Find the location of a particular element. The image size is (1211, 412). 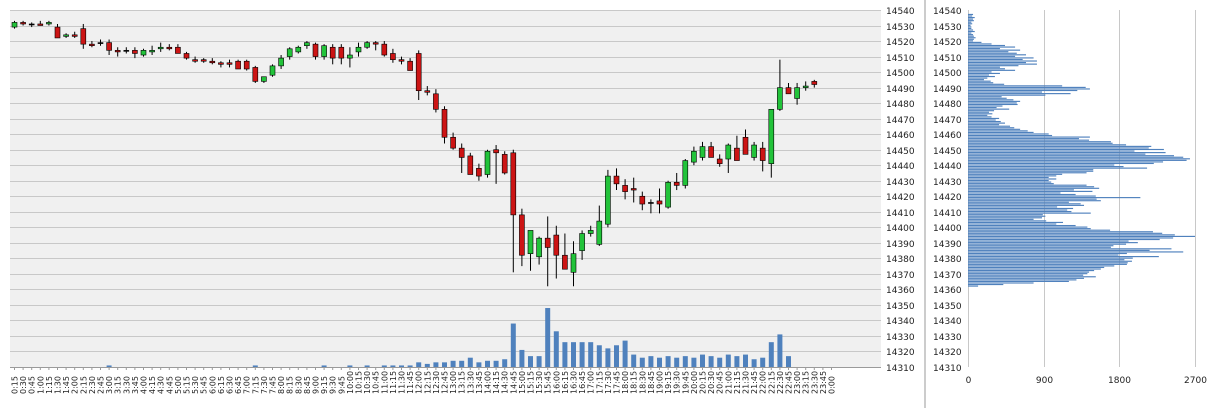

time-tick-label: 12:30 is located at coordinates (436, 382).